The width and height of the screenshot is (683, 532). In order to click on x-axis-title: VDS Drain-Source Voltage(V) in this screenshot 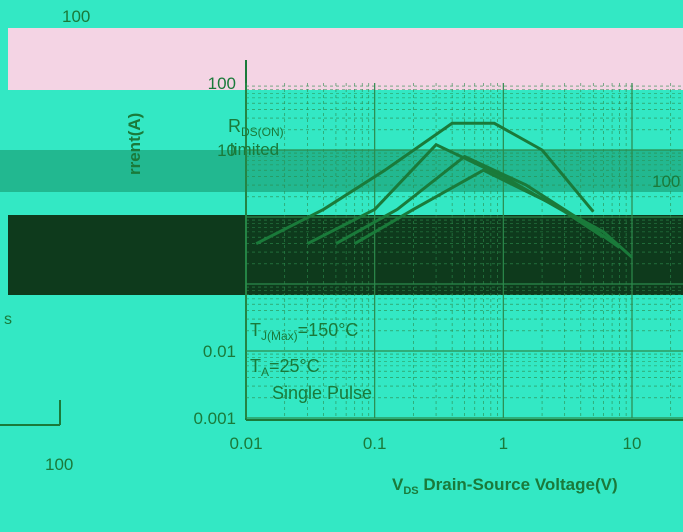, I will do `click(505, 486)`.